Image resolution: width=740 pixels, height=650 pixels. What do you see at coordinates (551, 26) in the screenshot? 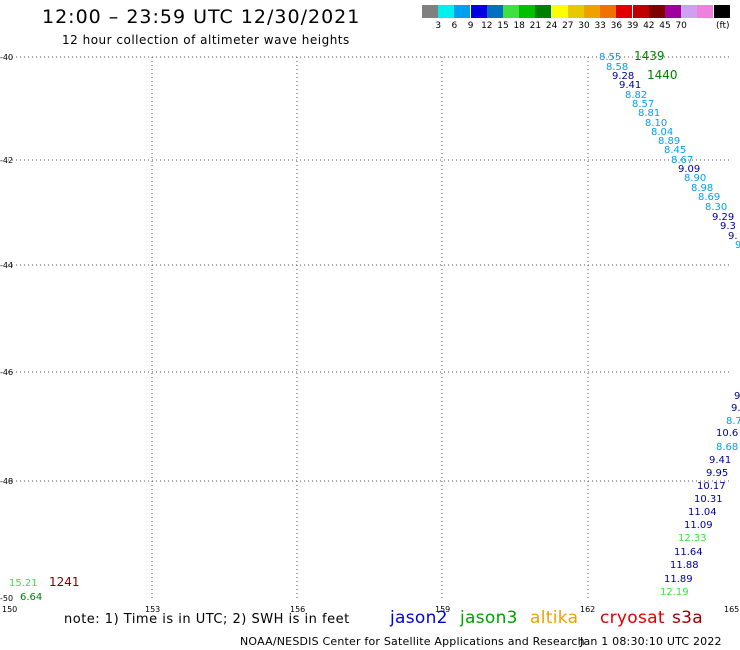
I see `colorbar-label: 24` at bounding box center [551, 26].